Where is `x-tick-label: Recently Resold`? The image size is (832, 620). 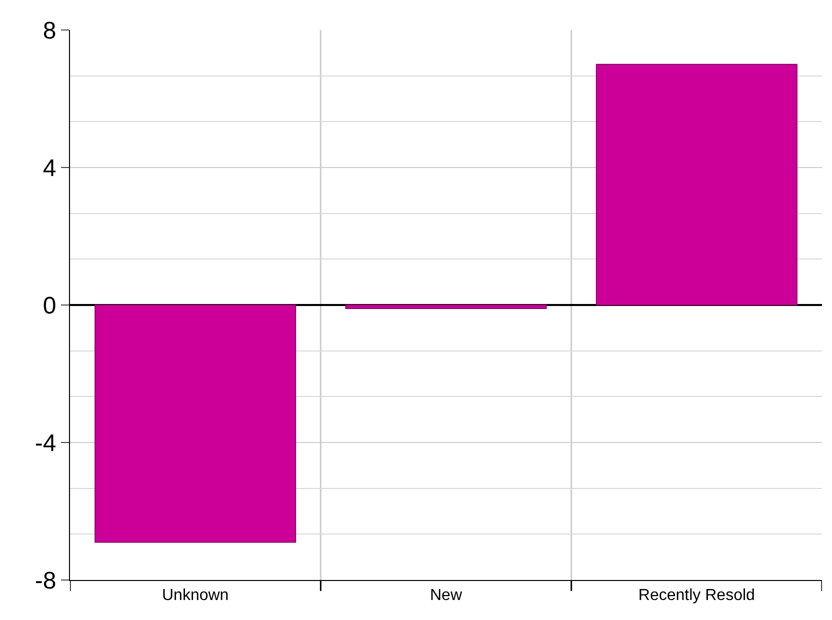
x-tick-label: Recently Resold is located at coordinates (696, 595).